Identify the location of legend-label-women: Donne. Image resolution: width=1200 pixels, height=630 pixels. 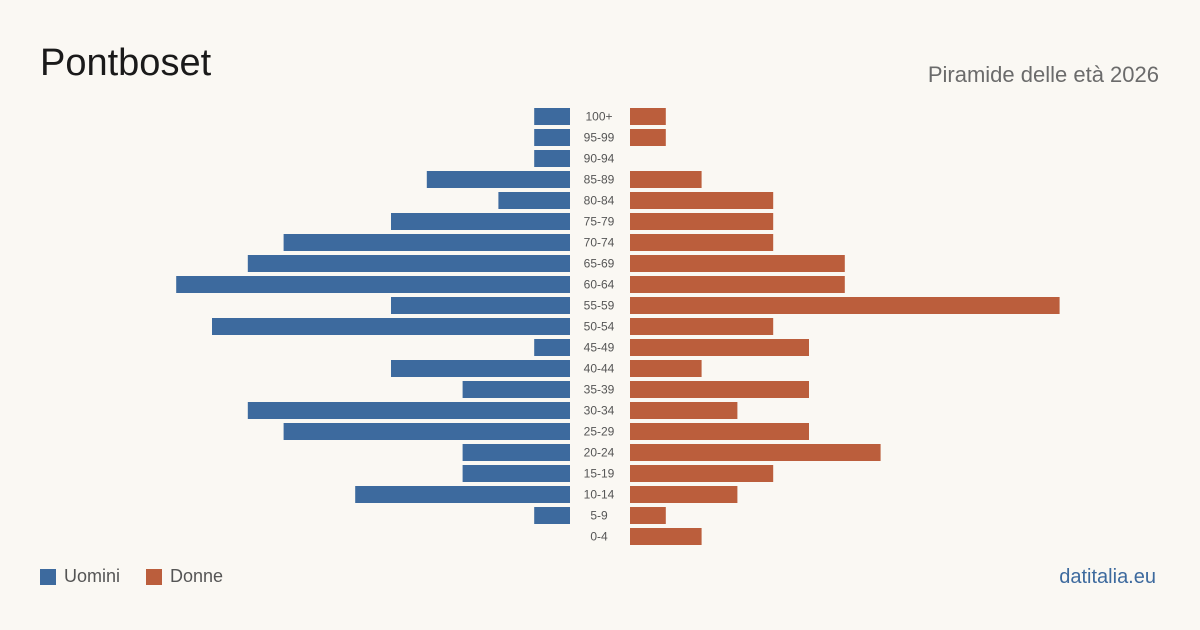
(197, 576).